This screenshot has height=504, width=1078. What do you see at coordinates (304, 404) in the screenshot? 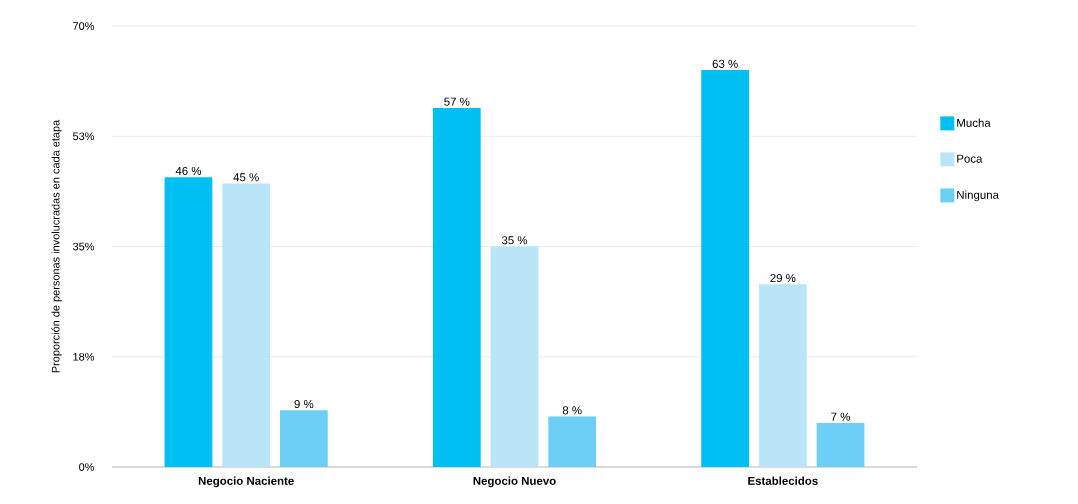
I see `data-label: 9 %` at bounding box center [304, 404].